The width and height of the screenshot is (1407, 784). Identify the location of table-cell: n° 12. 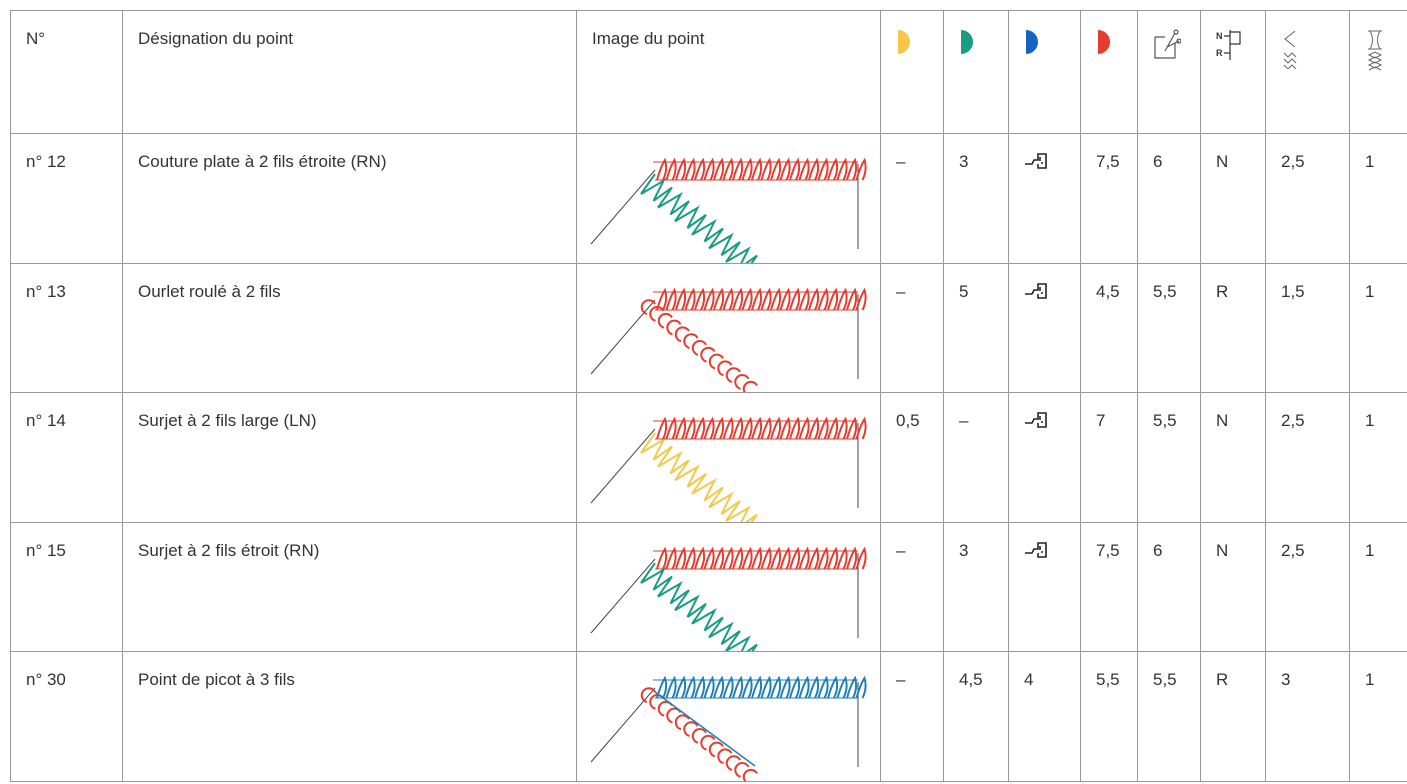
(66, 198).